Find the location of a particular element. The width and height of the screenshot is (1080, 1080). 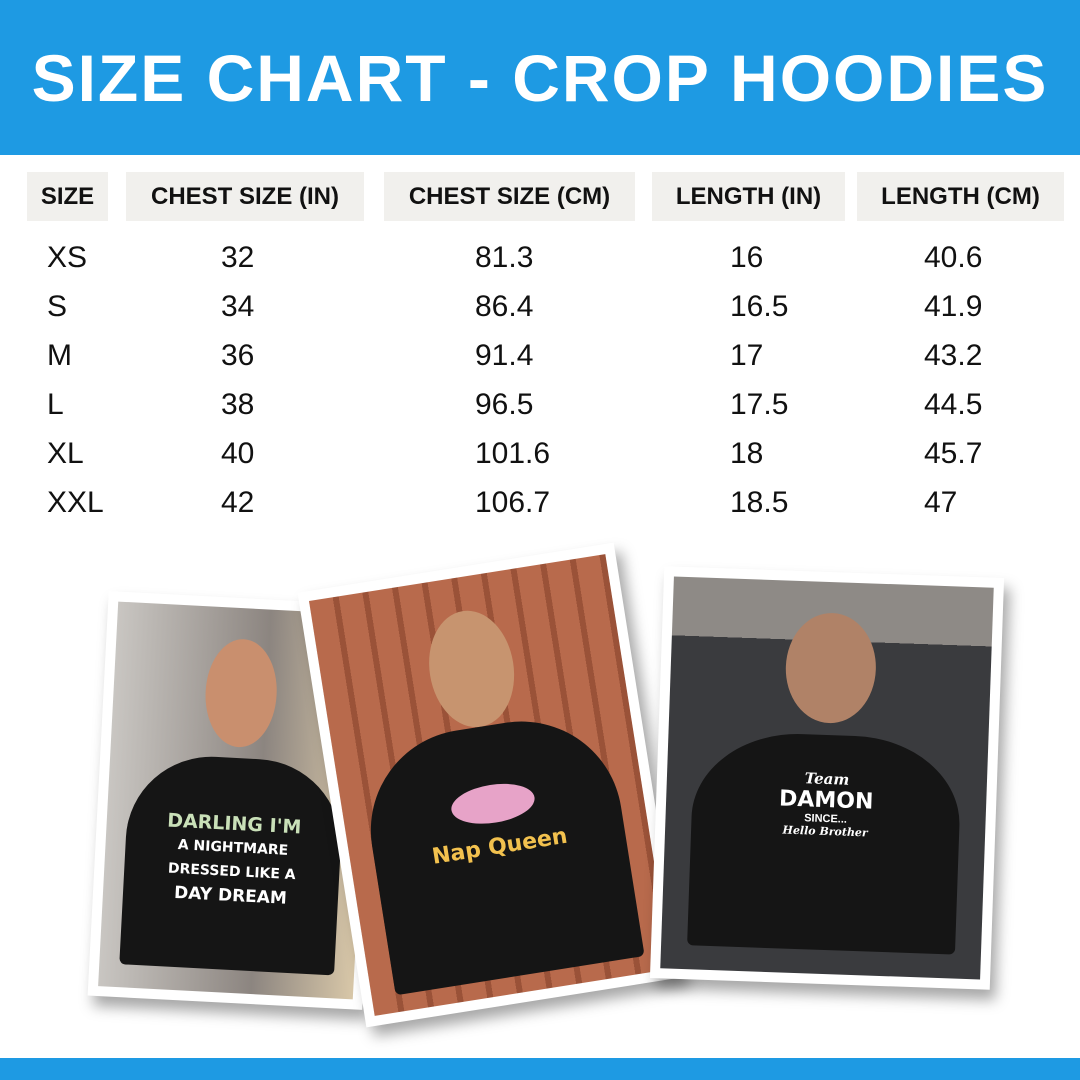

table-cell: 16 is located at coordinates (747, 257).